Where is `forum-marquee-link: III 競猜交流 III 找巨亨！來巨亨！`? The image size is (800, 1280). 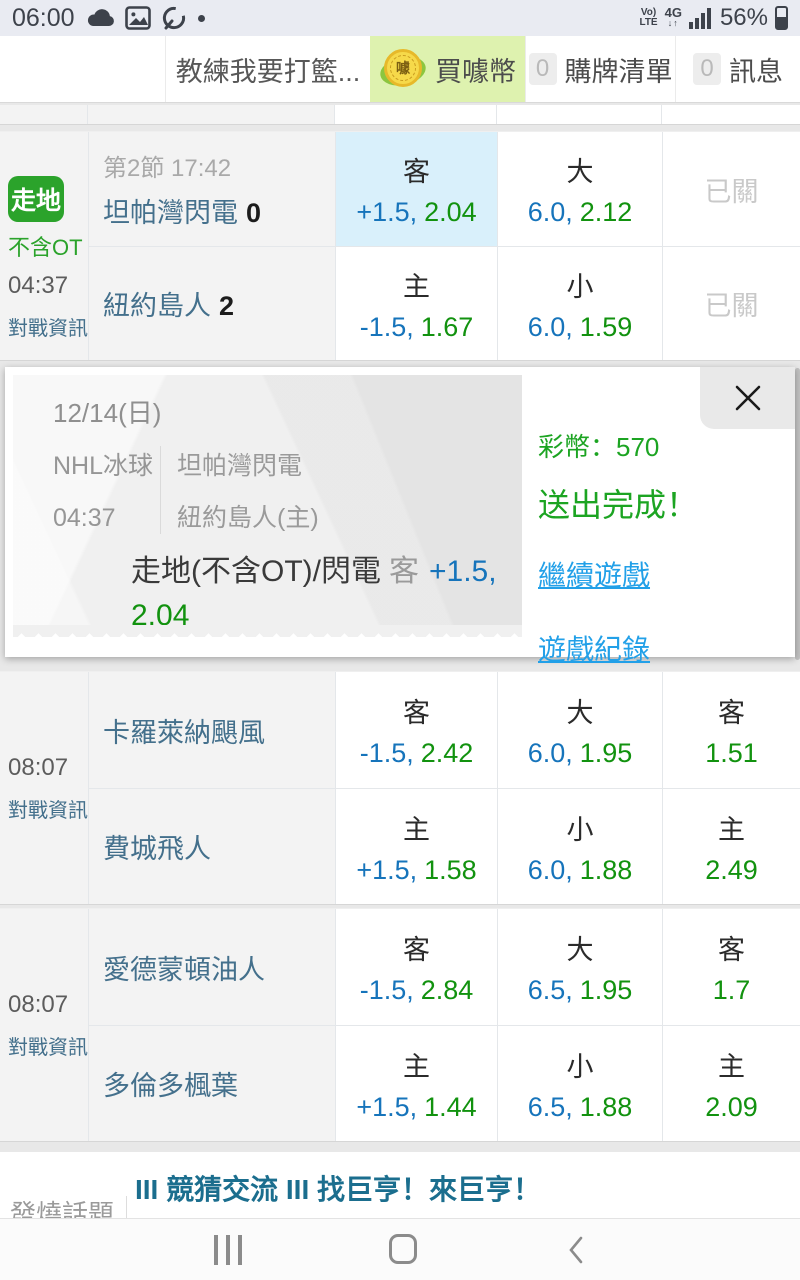 forum-marquee-link: III 競猜交流 III 找巨亨！來巨亨！ is located at coordinates (338, 1189).